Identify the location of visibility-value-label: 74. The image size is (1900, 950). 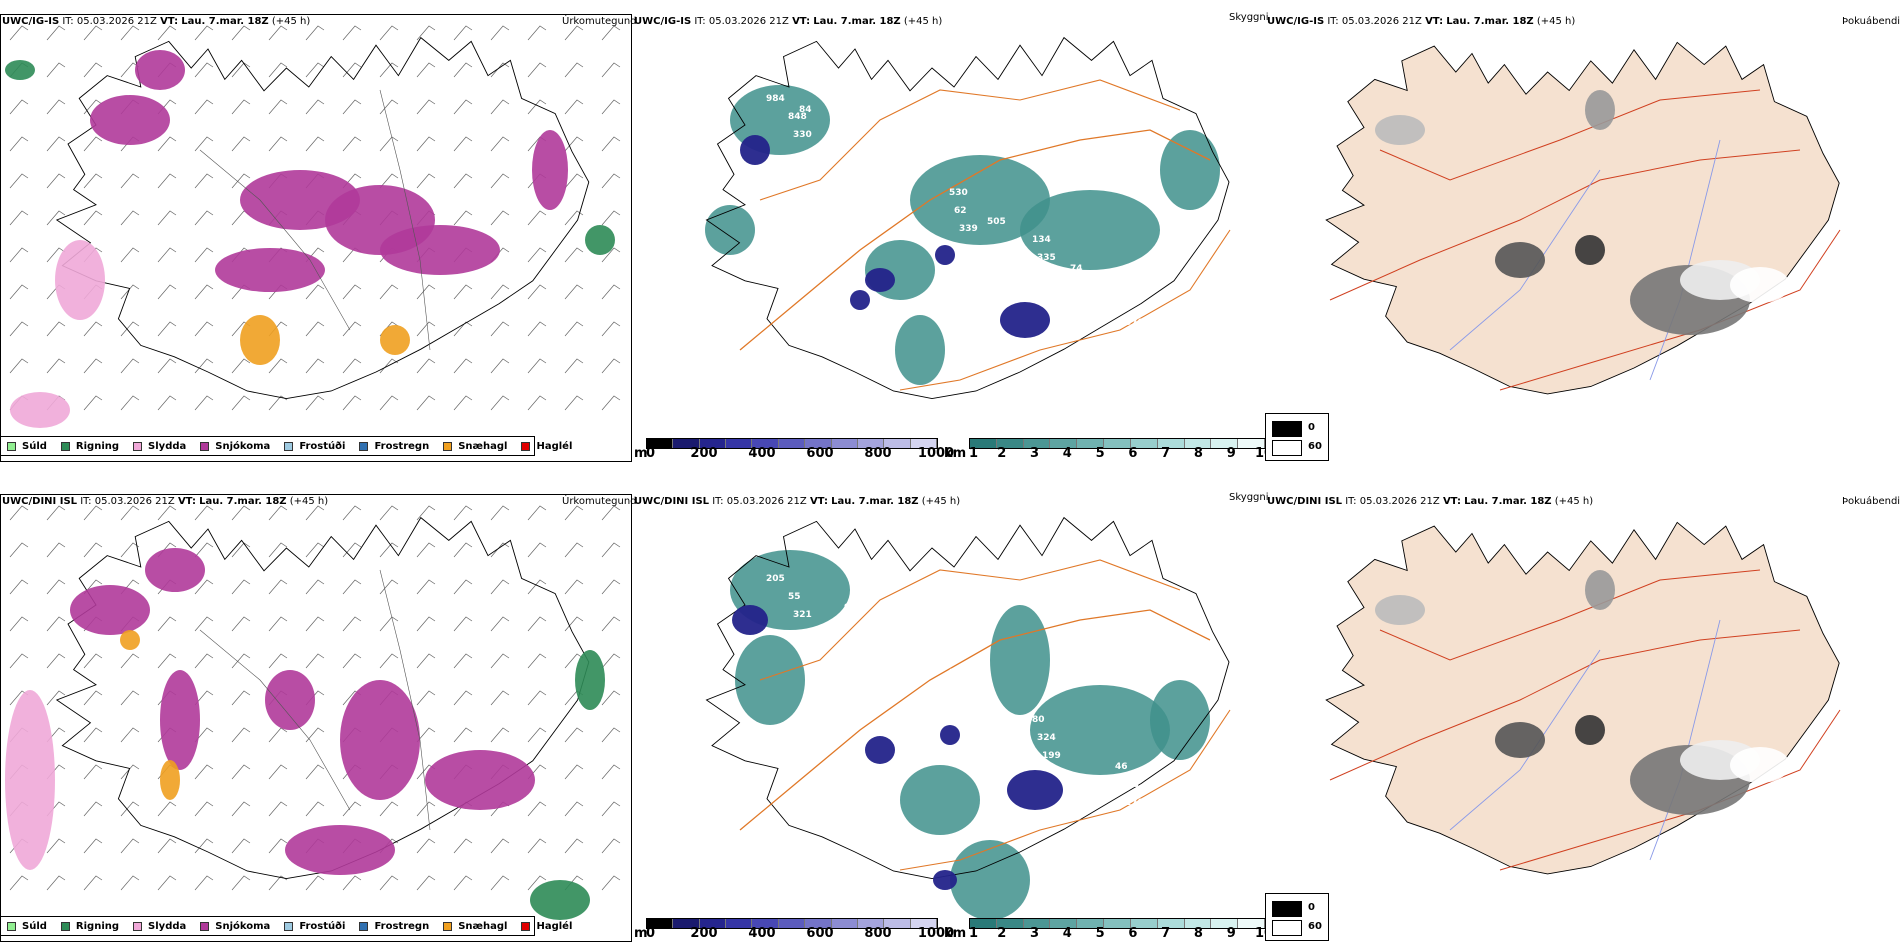
(1076, 269).